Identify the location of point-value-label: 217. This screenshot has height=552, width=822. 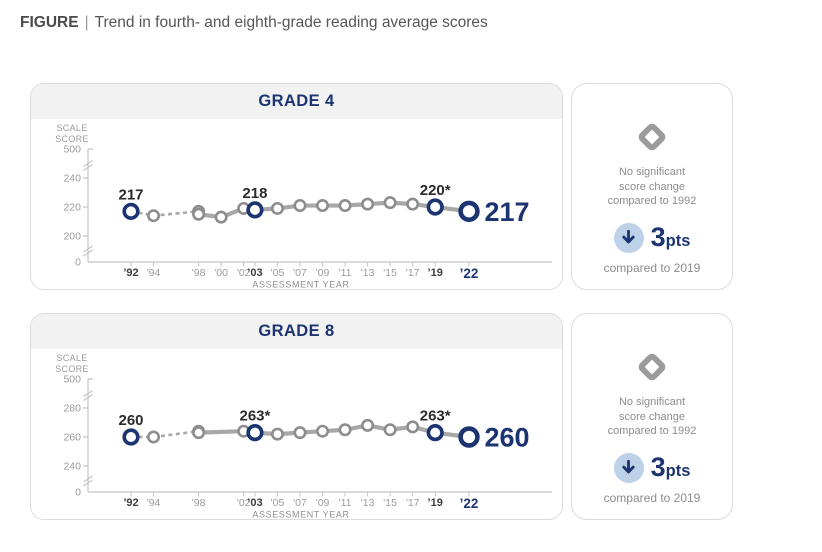
(130, 194).